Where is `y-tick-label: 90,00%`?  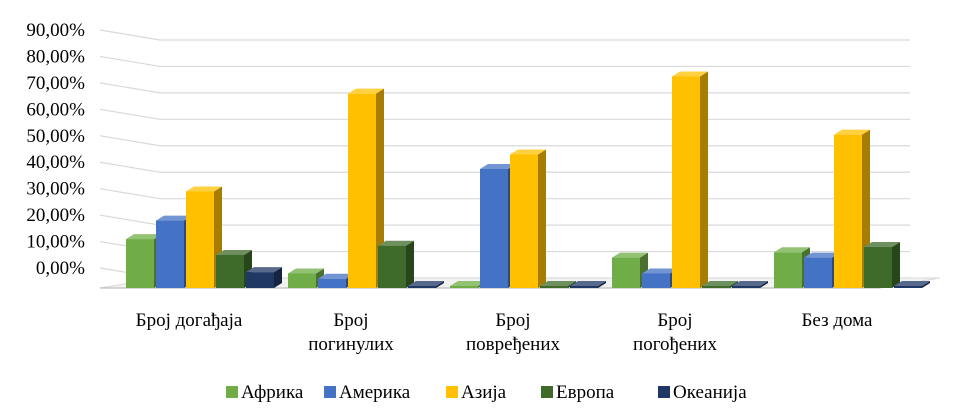 y-tick-label: 90,00% is located at coordinates (55, 30).